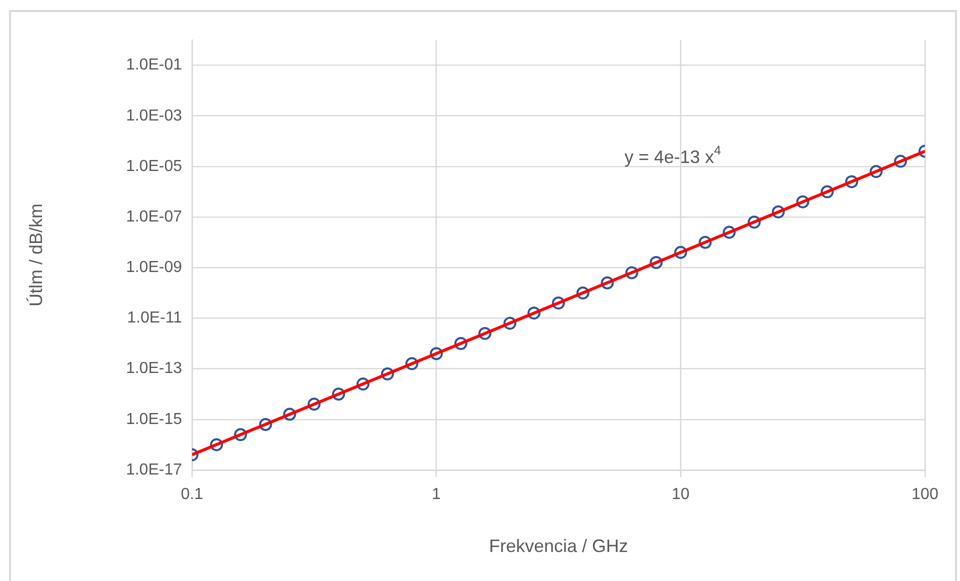 The image size is (960, 581). Describe the element at coordinates (681, 495) in the screenshot. I see `x-tick-label: 10` at that location.